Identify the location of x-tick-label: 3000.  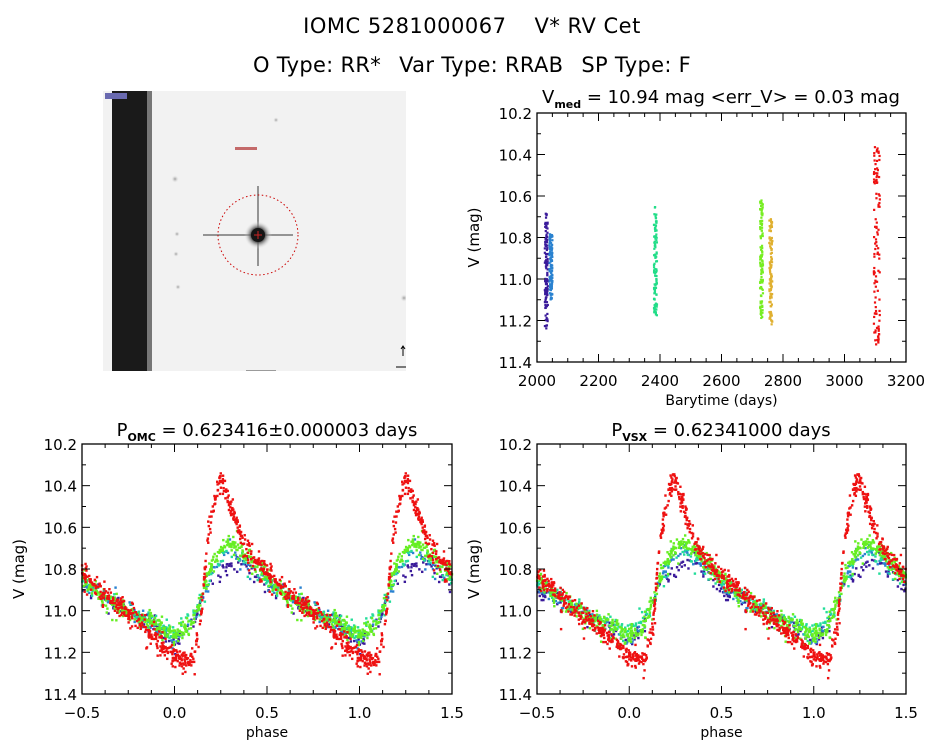
(844, 381).